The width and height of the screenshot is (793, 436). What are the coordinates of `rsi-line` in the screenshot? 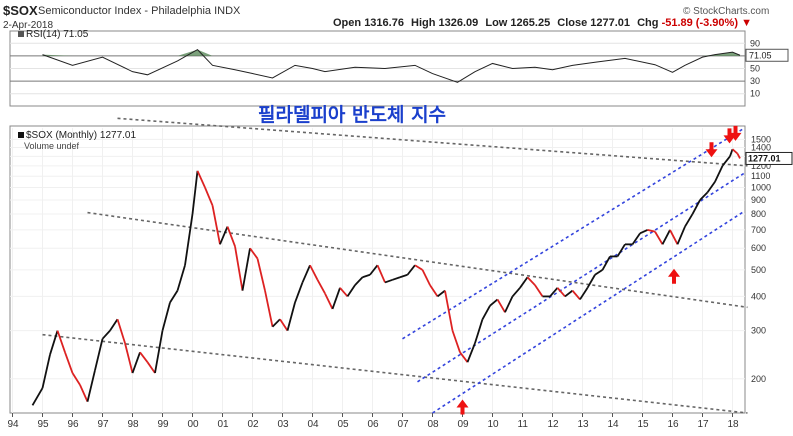 It's located at (391, 65).